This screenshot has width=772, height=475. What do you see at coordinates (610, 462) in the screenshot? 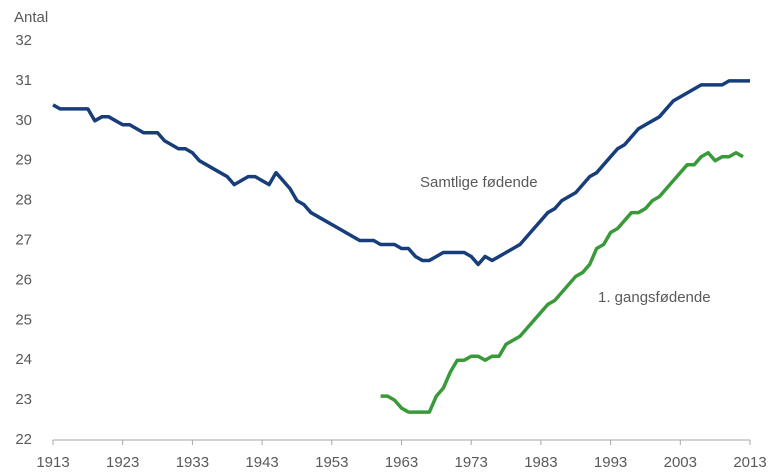
I see `x-tick-label: 1993` at bounding box center [610, 462].